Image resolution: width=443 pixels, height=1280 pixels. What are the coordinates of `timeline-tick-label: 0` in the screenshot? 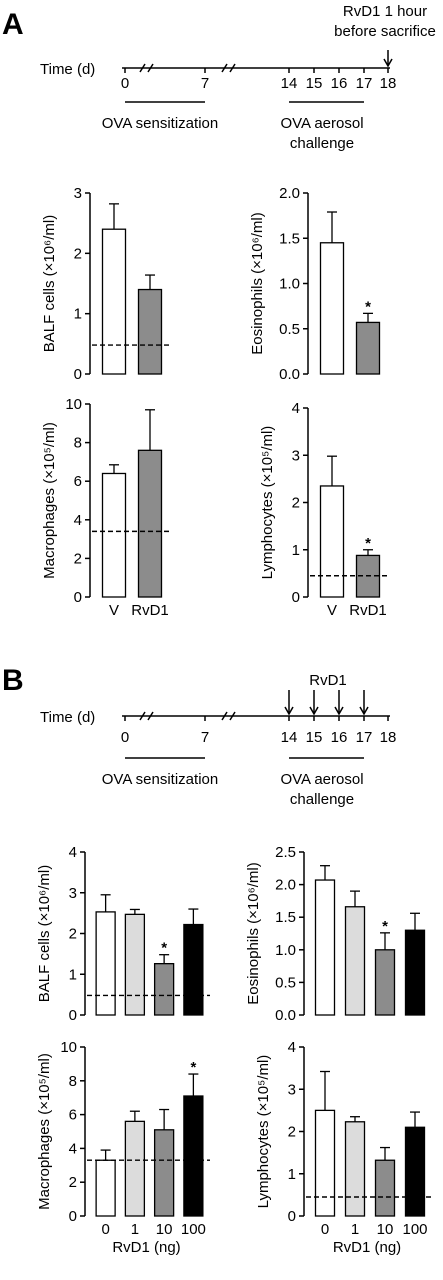 It's located at (125, 83).